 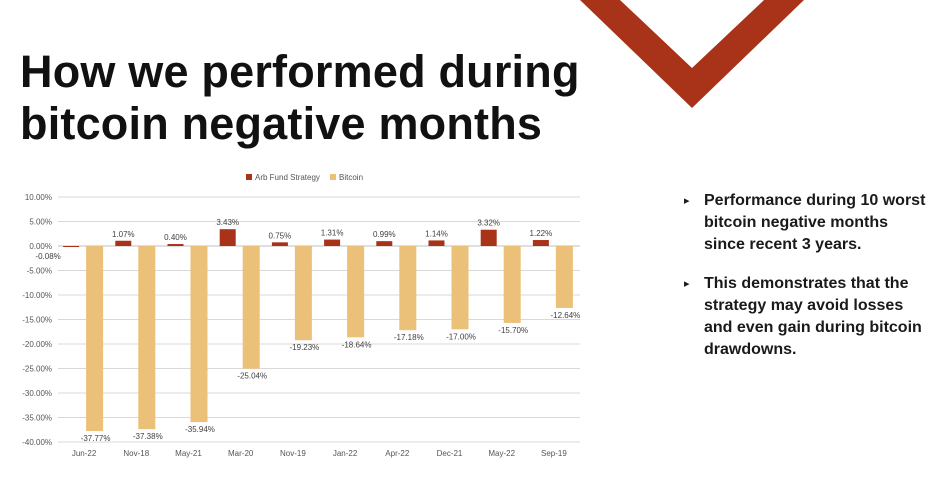 What do you see at coordinates (554, 453) in the screenshot?
I see `x-category-label: Sep-19` at bounding box center [554, 453].